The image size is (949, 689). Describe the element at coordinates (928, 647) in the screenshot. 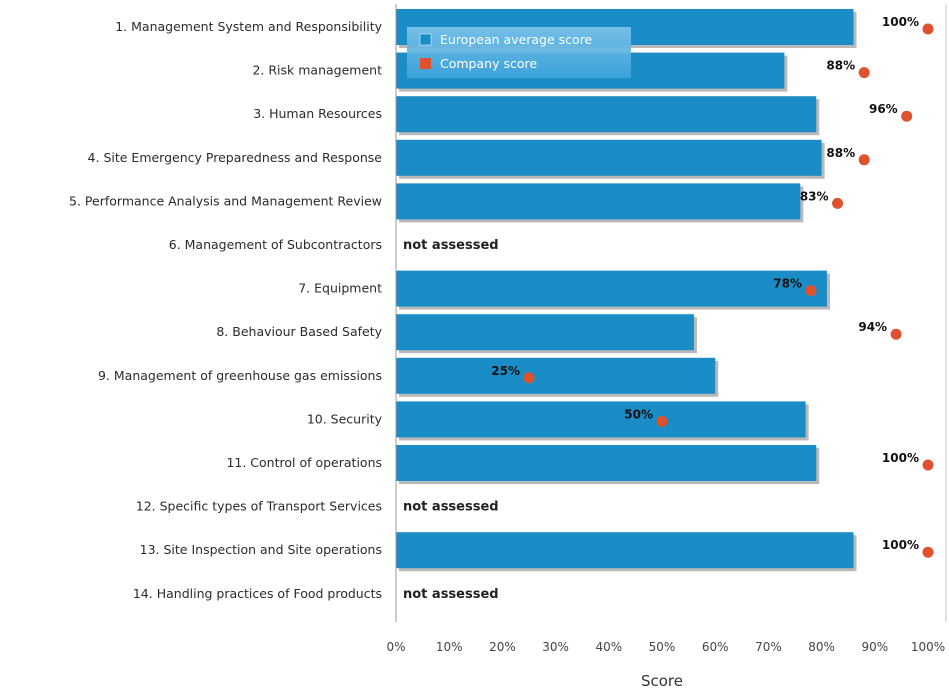

I see `x-tick-label: 100%` at that location.